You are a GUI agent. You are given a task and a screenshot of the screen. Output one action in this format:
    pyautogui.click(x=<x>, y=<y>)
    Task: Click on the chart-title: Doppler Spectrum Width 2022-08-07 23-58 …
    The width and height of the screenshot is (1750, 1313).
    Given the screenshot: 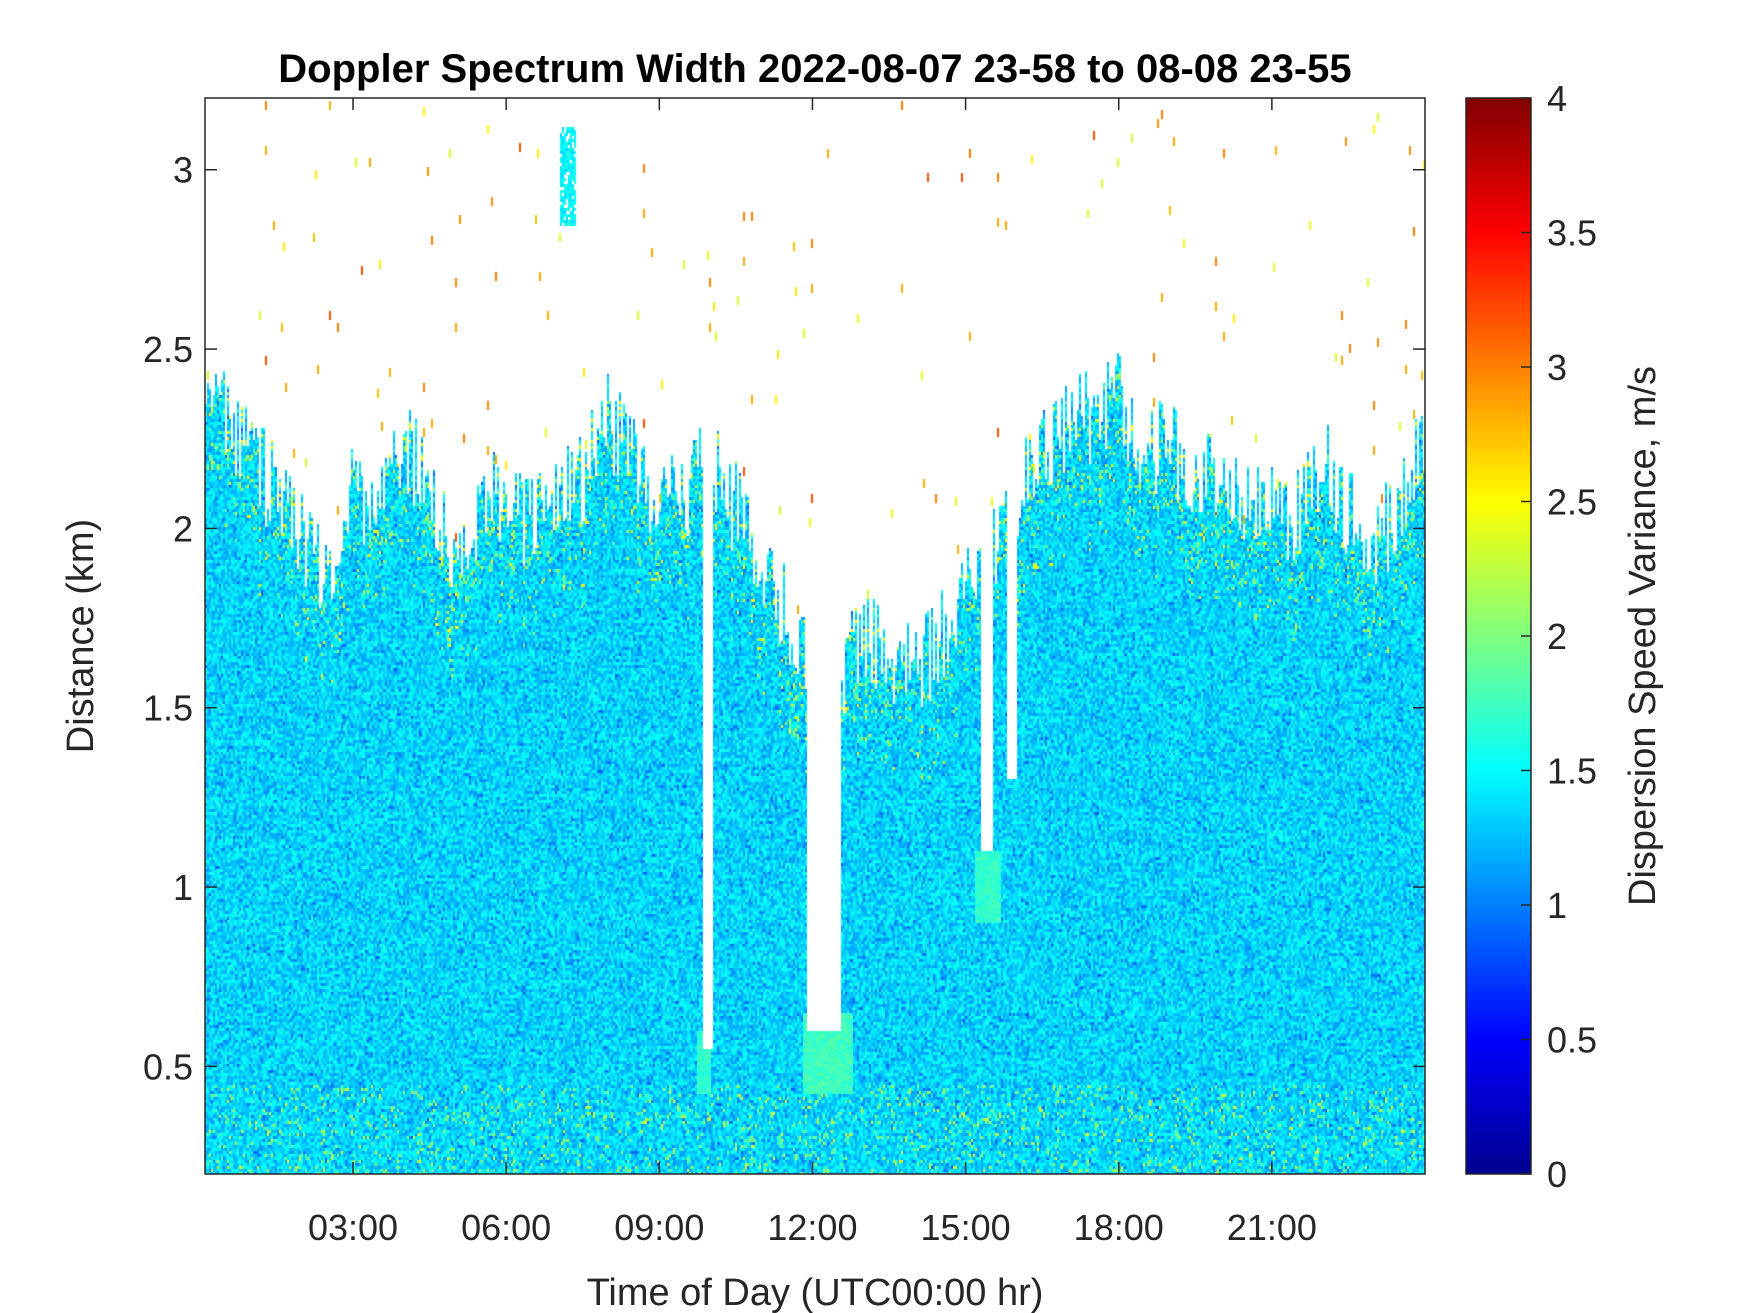 What is the action you would take?
    pyautogui.click(x=814, y=69)
    